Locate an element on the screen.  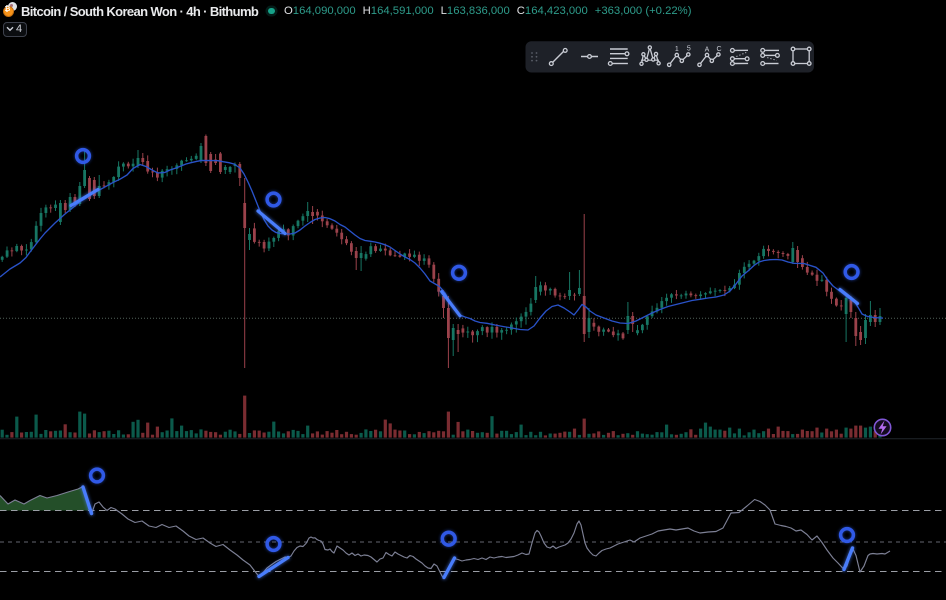
svg-text: A is located at coordinates (707, 50).